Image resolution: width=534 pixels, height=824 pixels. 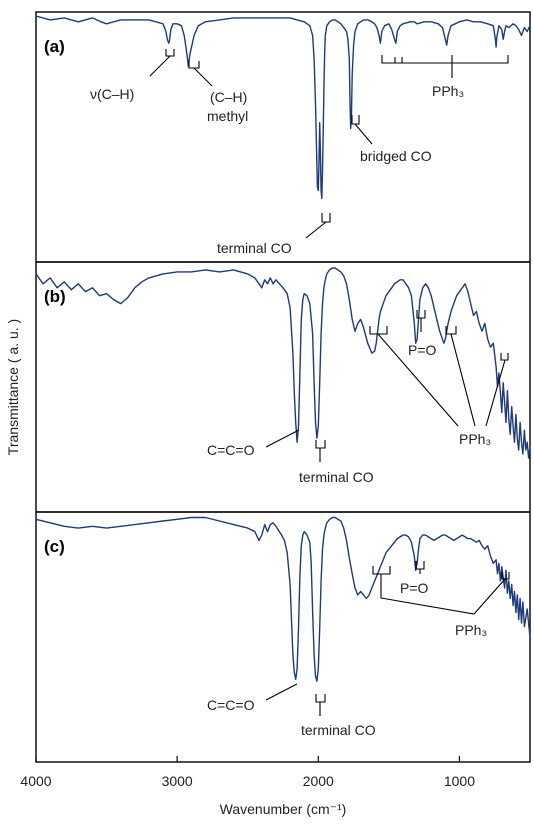 What do you see at coordinates (318, 781) in the screenshot?
I see `x-tick-label-2000: 2000` at bounding box center [318, 781].